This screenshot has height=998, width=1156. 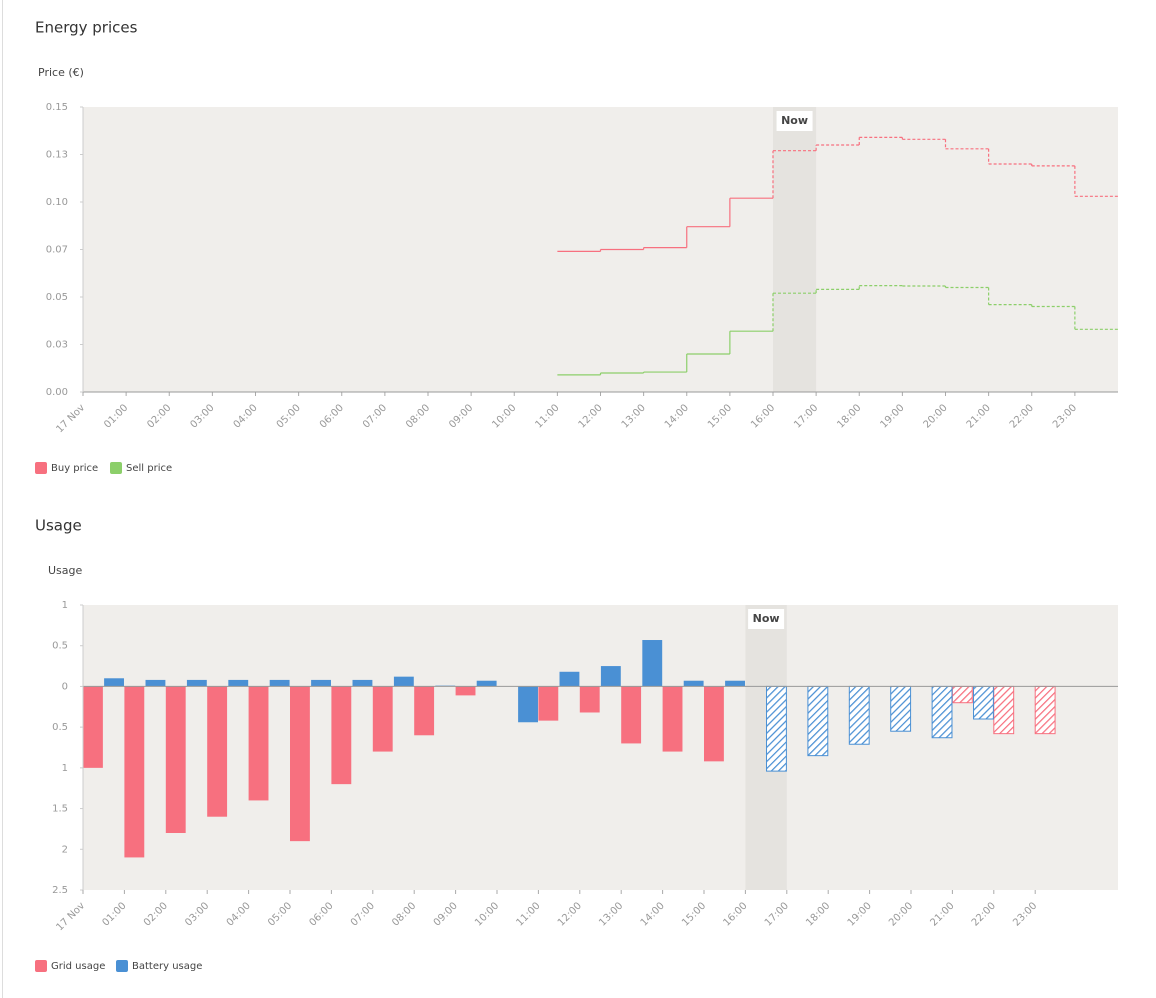 I want to click on x-tick-label: 02:00, so click(x=156, y=914).